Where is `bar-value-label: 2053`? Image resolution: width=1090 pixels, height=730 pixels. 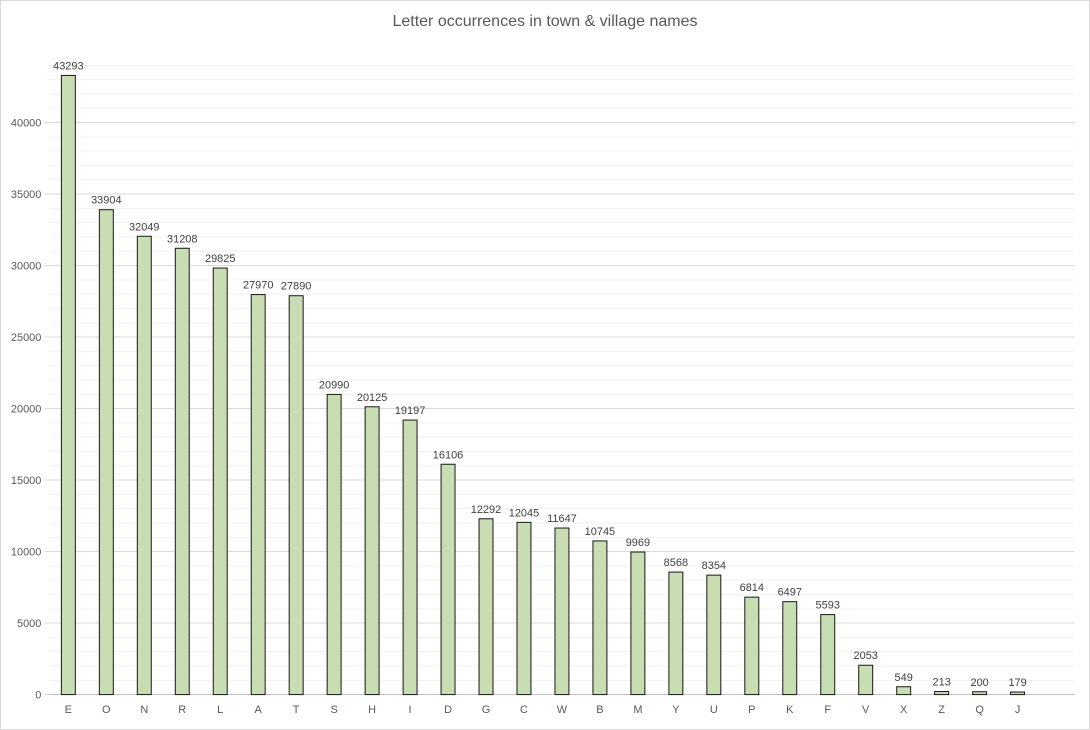 bar-value-label: 2053 is located at coordinates (866, 656).